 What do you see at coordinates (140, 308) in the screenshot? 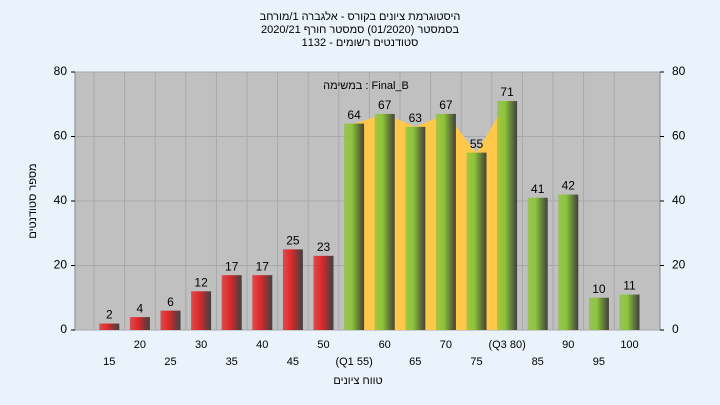
I see `data-label: 4` at bounding box center [140, 308].